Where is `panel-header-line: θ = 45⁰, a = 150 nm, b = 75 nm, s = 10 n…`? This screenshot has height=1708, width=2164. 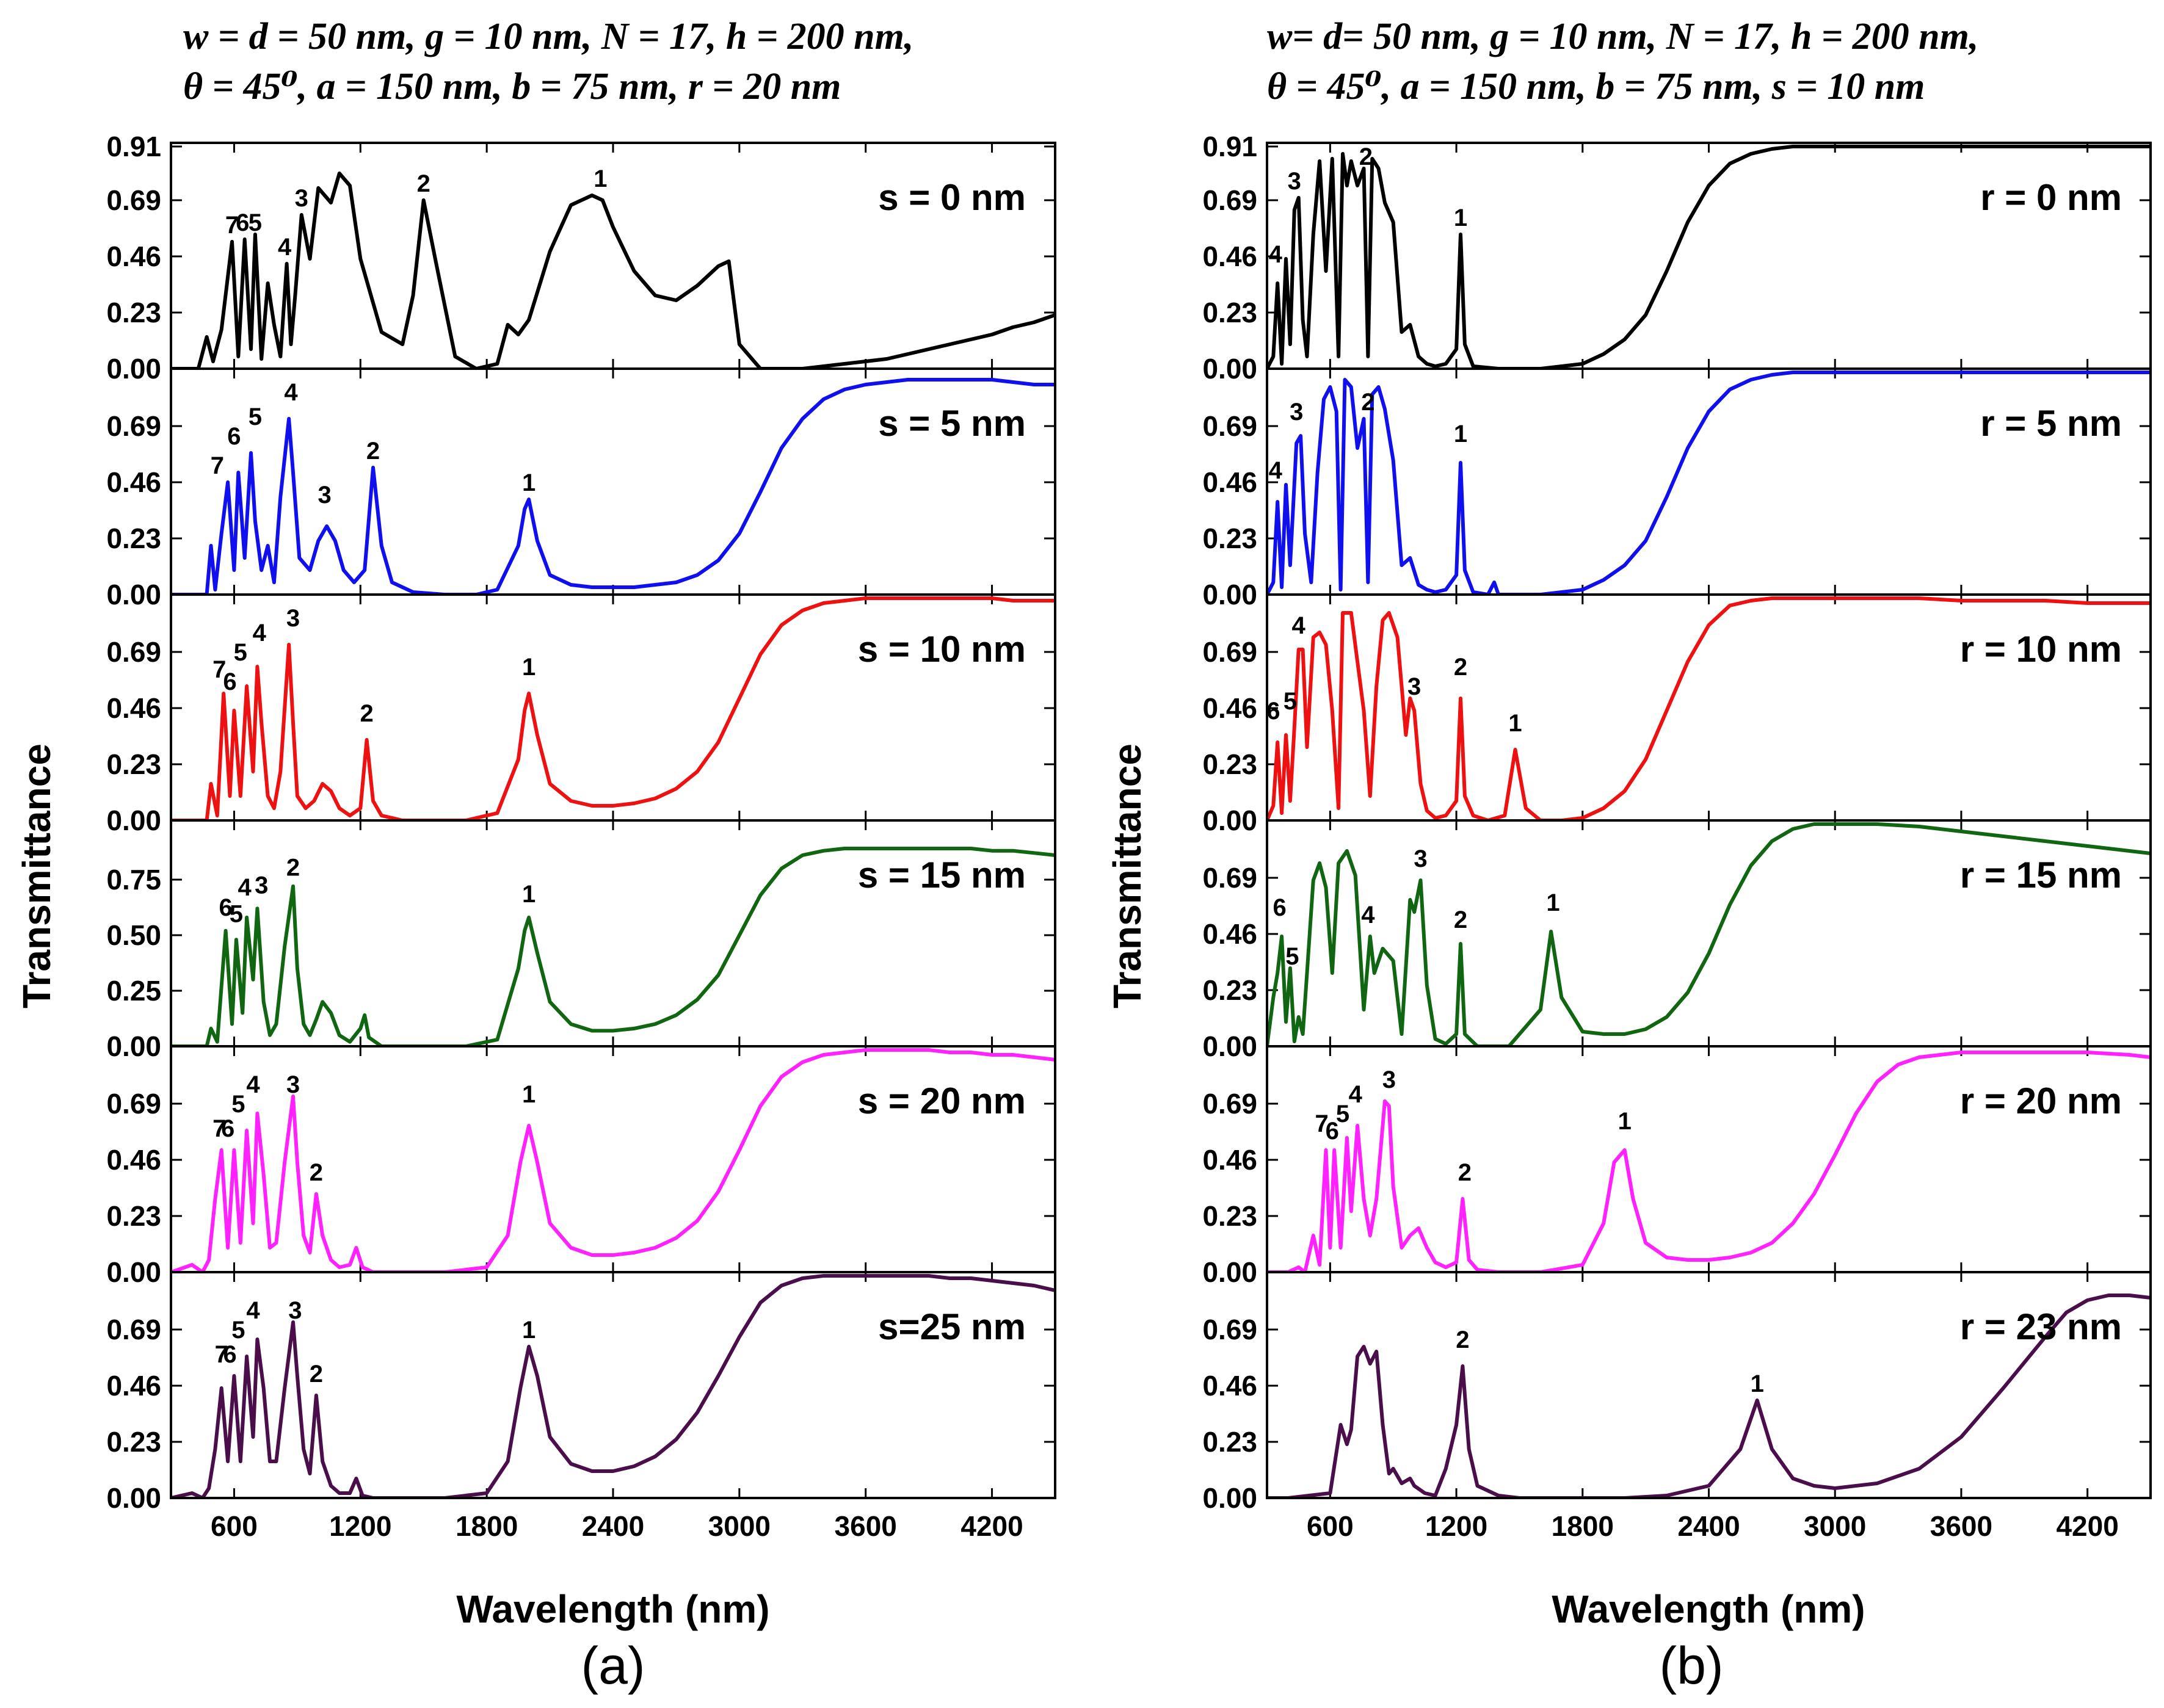
panel-header-line: θ = 45⁰, a = 150 nm, b = 75 nm, s = 10 n… is located at coordinates (1596, 86).